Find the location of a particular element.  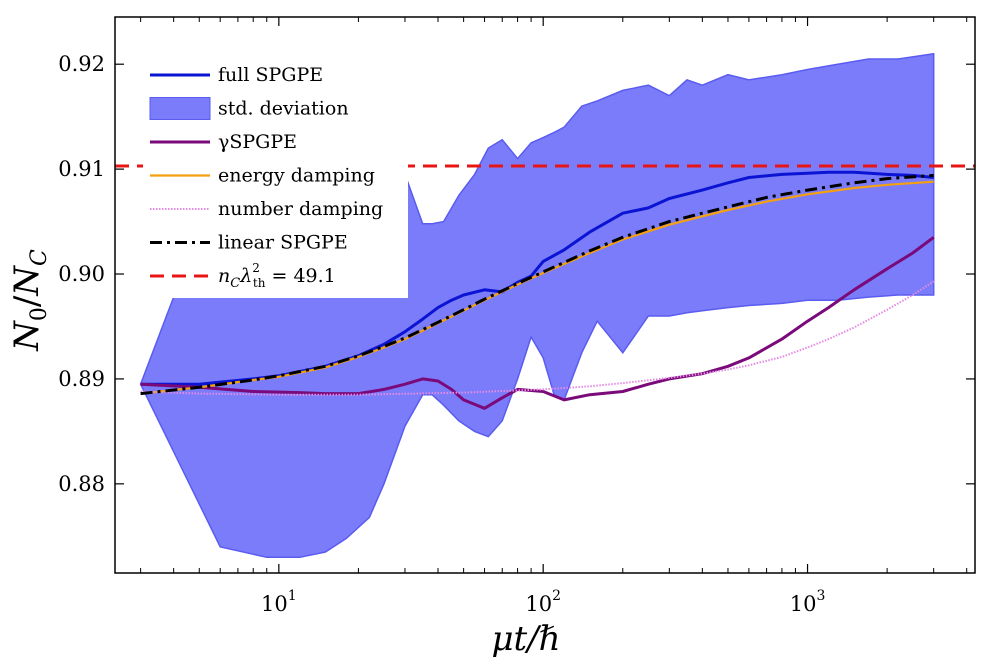

x-tick-label: 10¹ is located at coordinates (279, 602).